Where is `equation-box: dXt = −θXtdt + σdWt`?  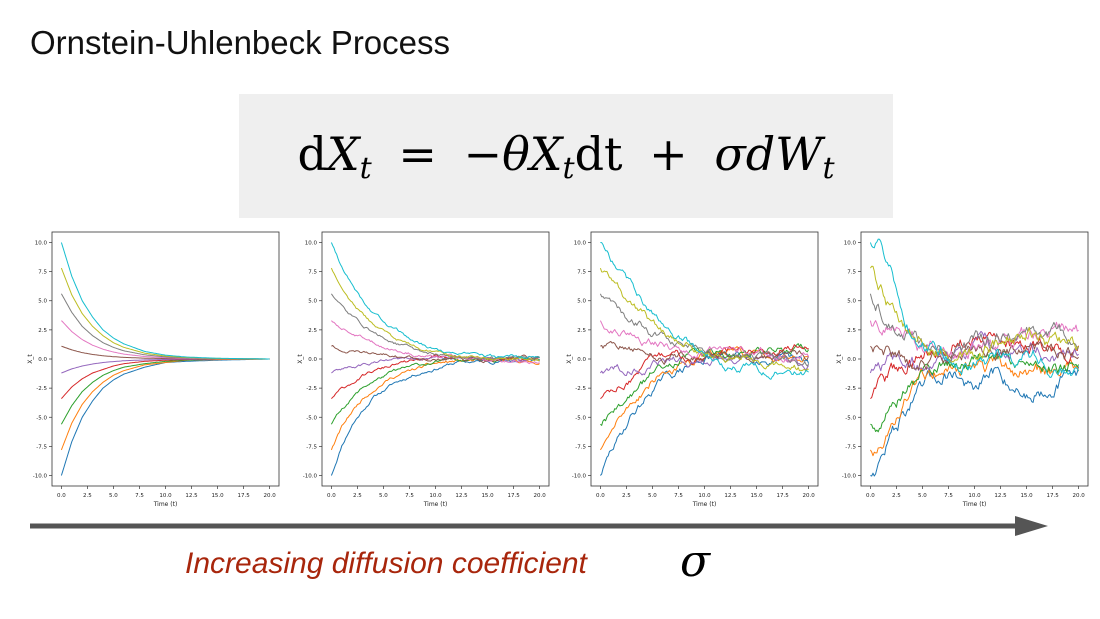 equation-box: dXt = −θXtdt + σdWt is located at coordinates (566, 156).